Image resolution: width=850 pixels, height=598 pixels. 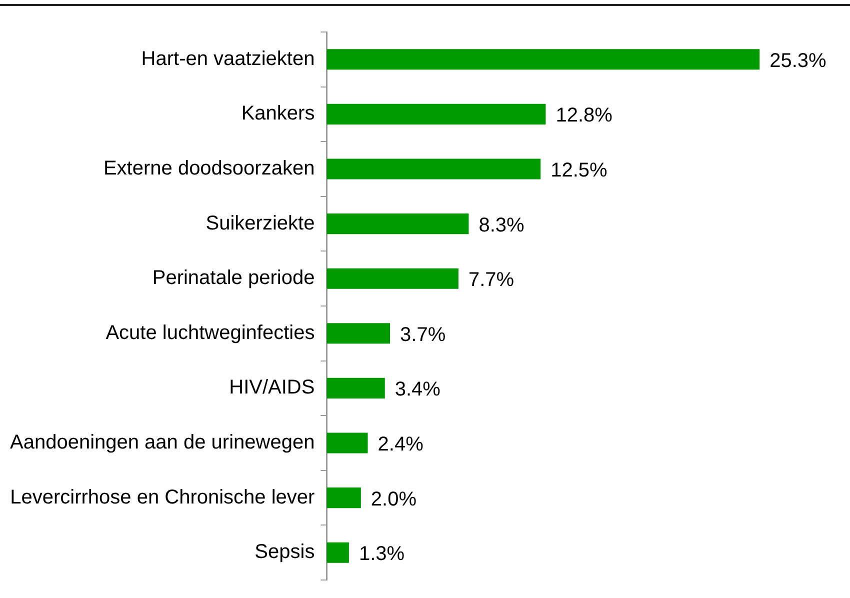 What do you see at coordinates (260, 223) in the screenshot?
I see `y-tick-label: Suikerziekte` at bounding box center [260, 223].